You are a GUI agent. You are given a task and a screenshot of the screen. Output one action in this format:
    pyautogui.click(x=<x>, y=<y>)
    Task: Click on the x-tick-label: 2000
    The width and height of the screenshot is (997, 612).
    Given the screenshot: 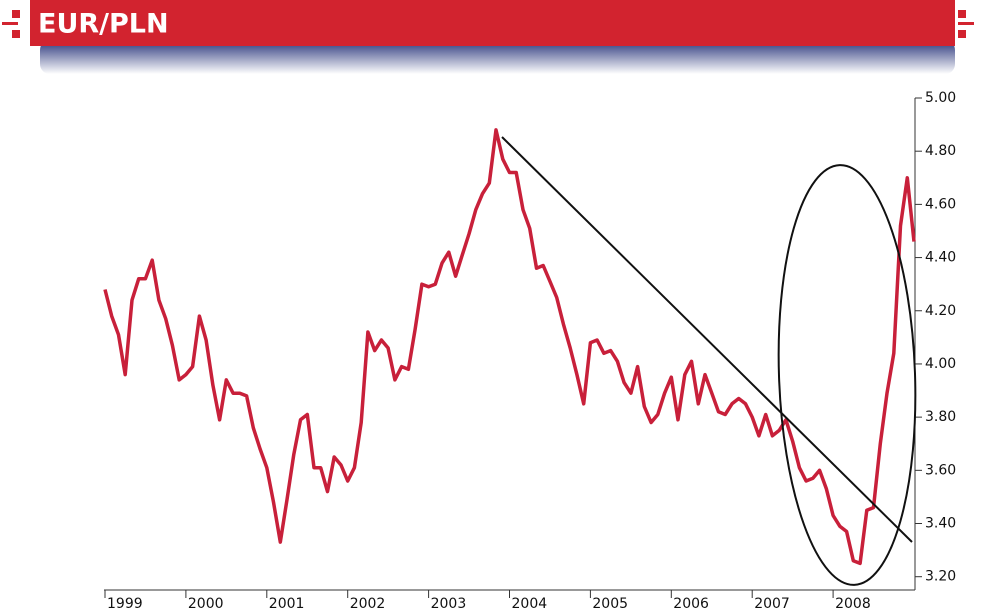 What is the action you would take?
    pyautogui.click(x=206, y=604)
    